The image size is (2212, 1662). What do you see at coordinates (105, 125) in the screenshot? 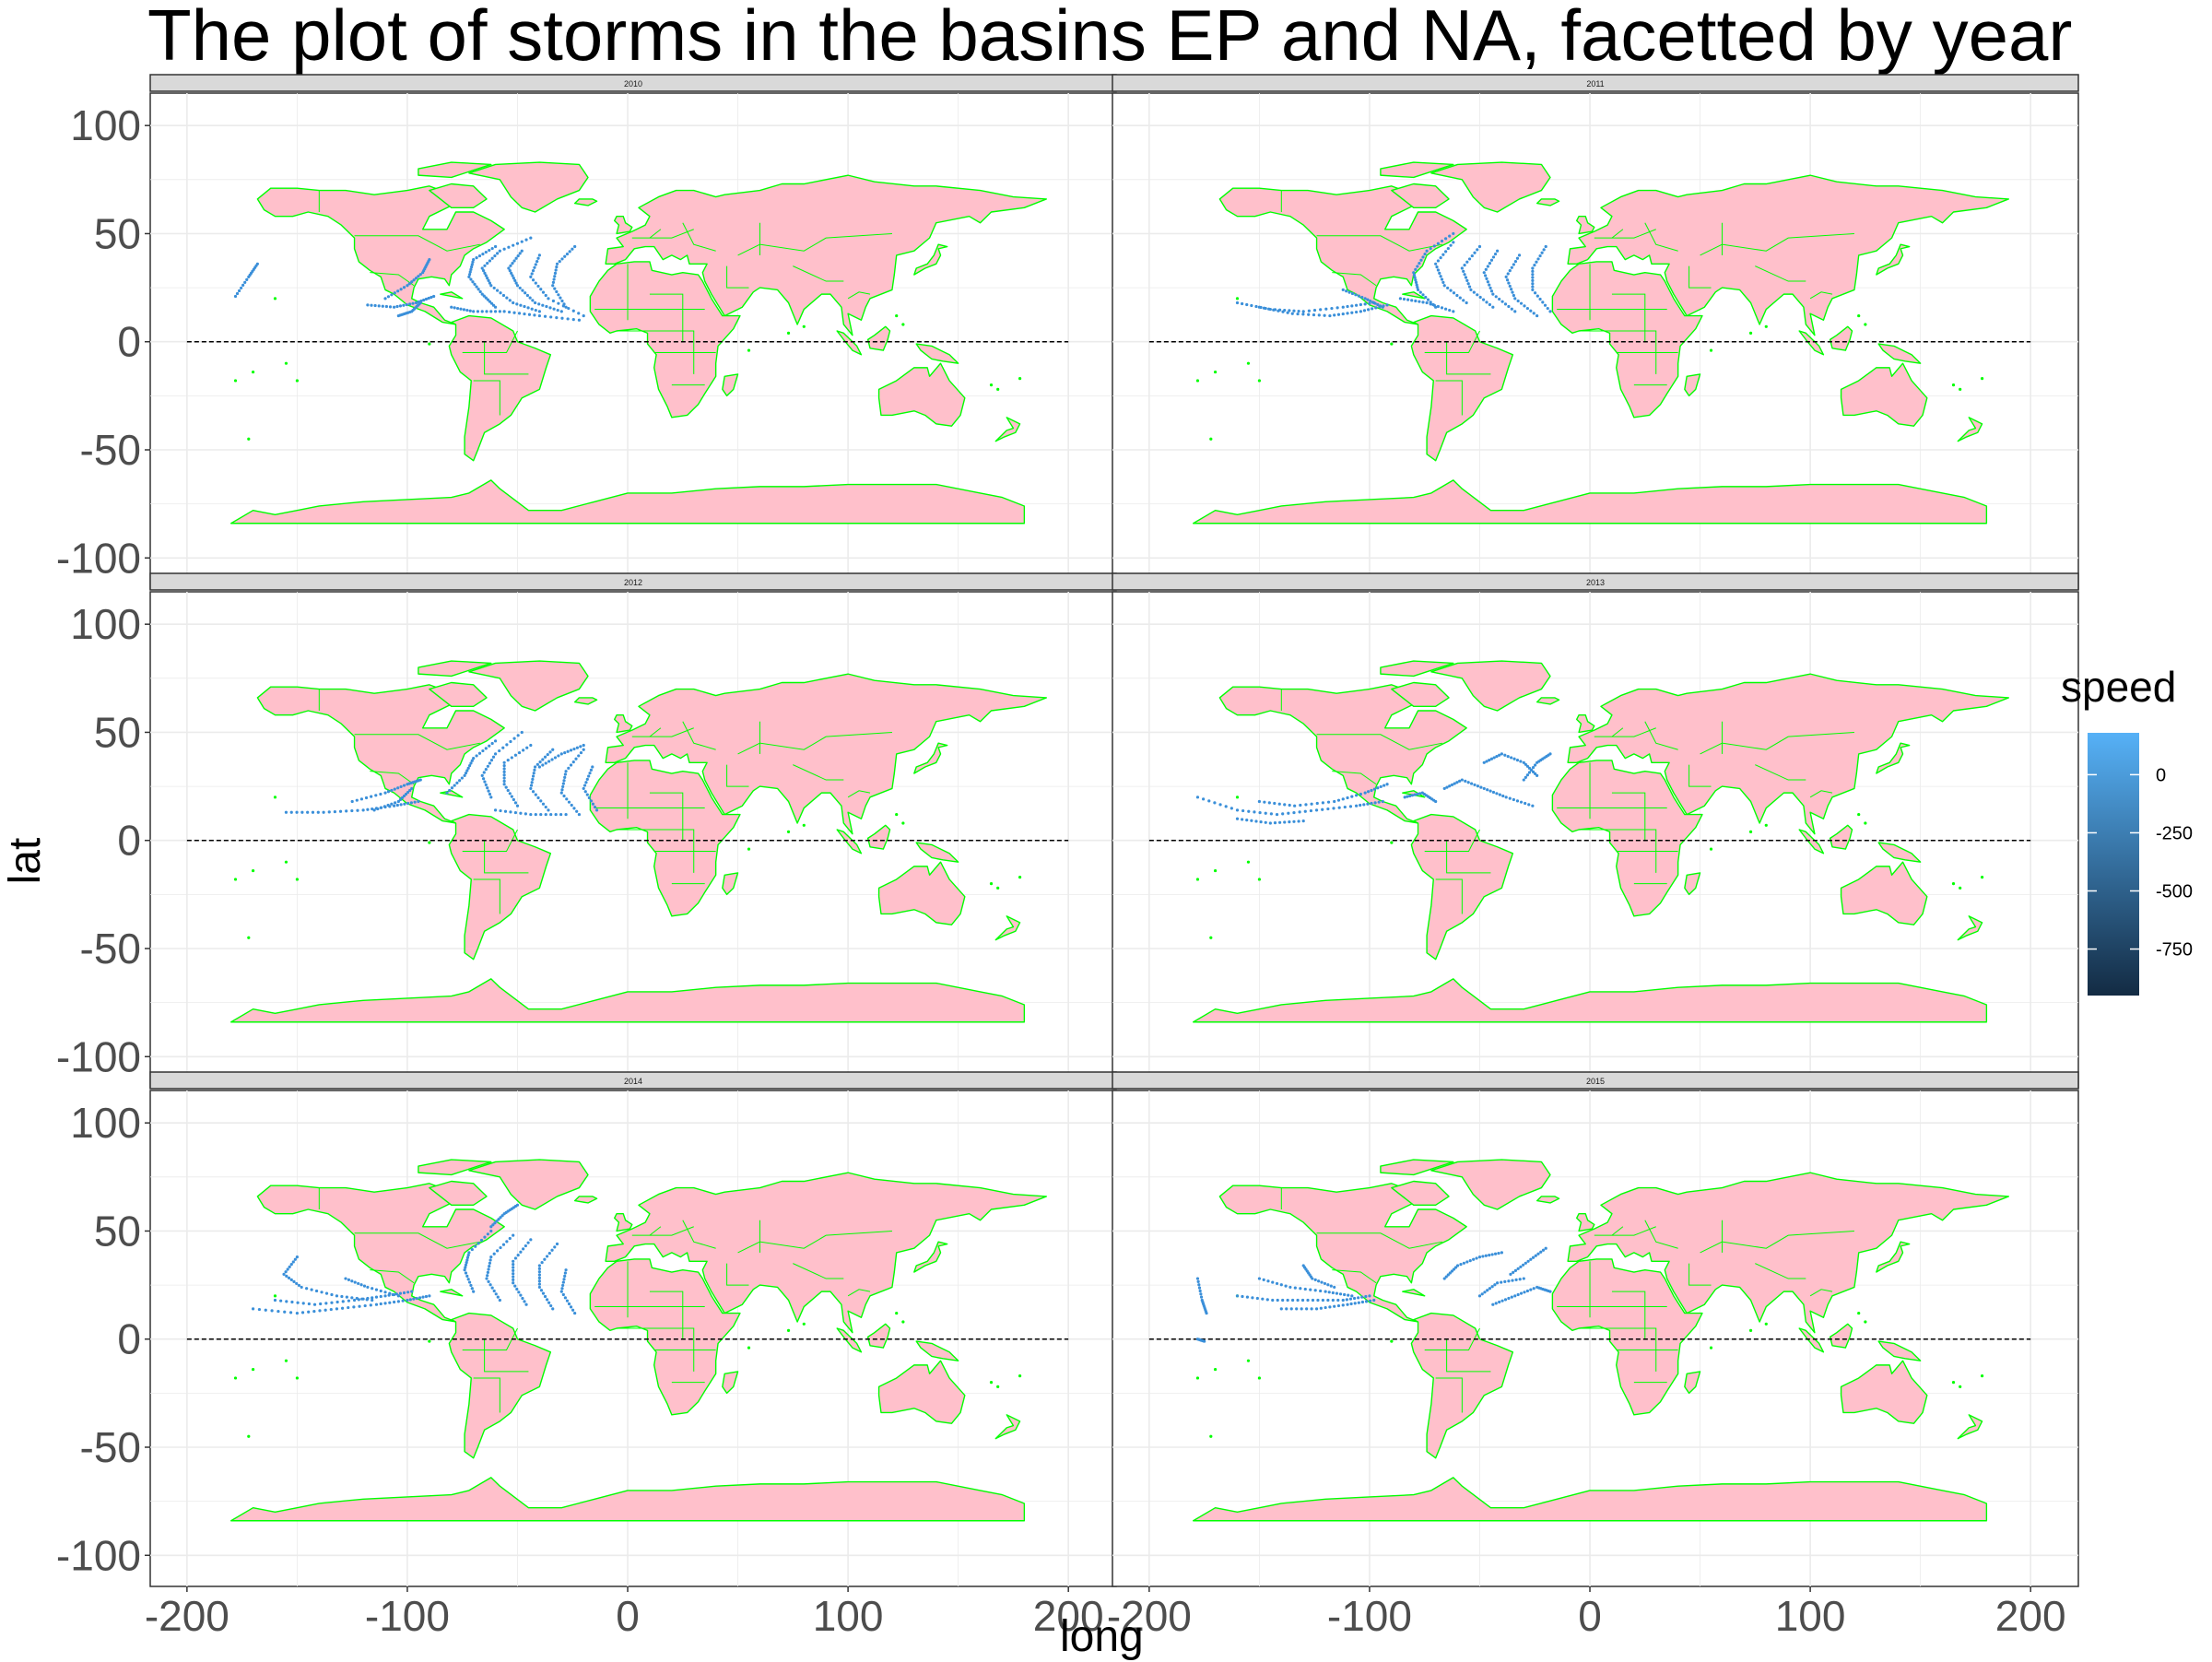
I see `y-tick-label: 100` at bounding box center [105, 125].